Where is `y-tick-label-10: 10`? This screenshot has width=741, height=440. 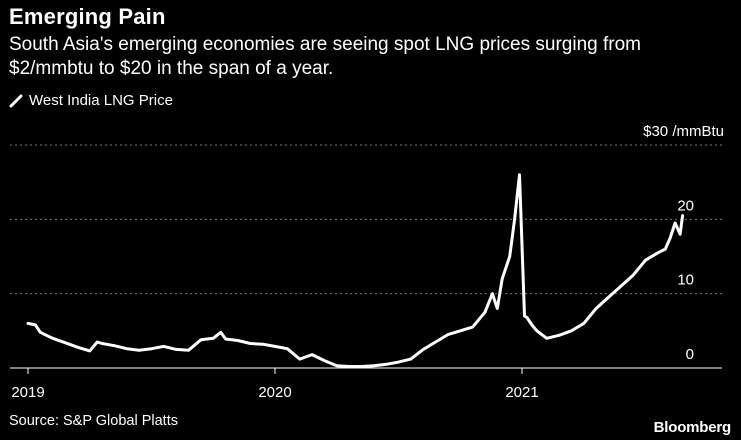
y-tick-label-10: 10 is located at coordinates (685, 280).